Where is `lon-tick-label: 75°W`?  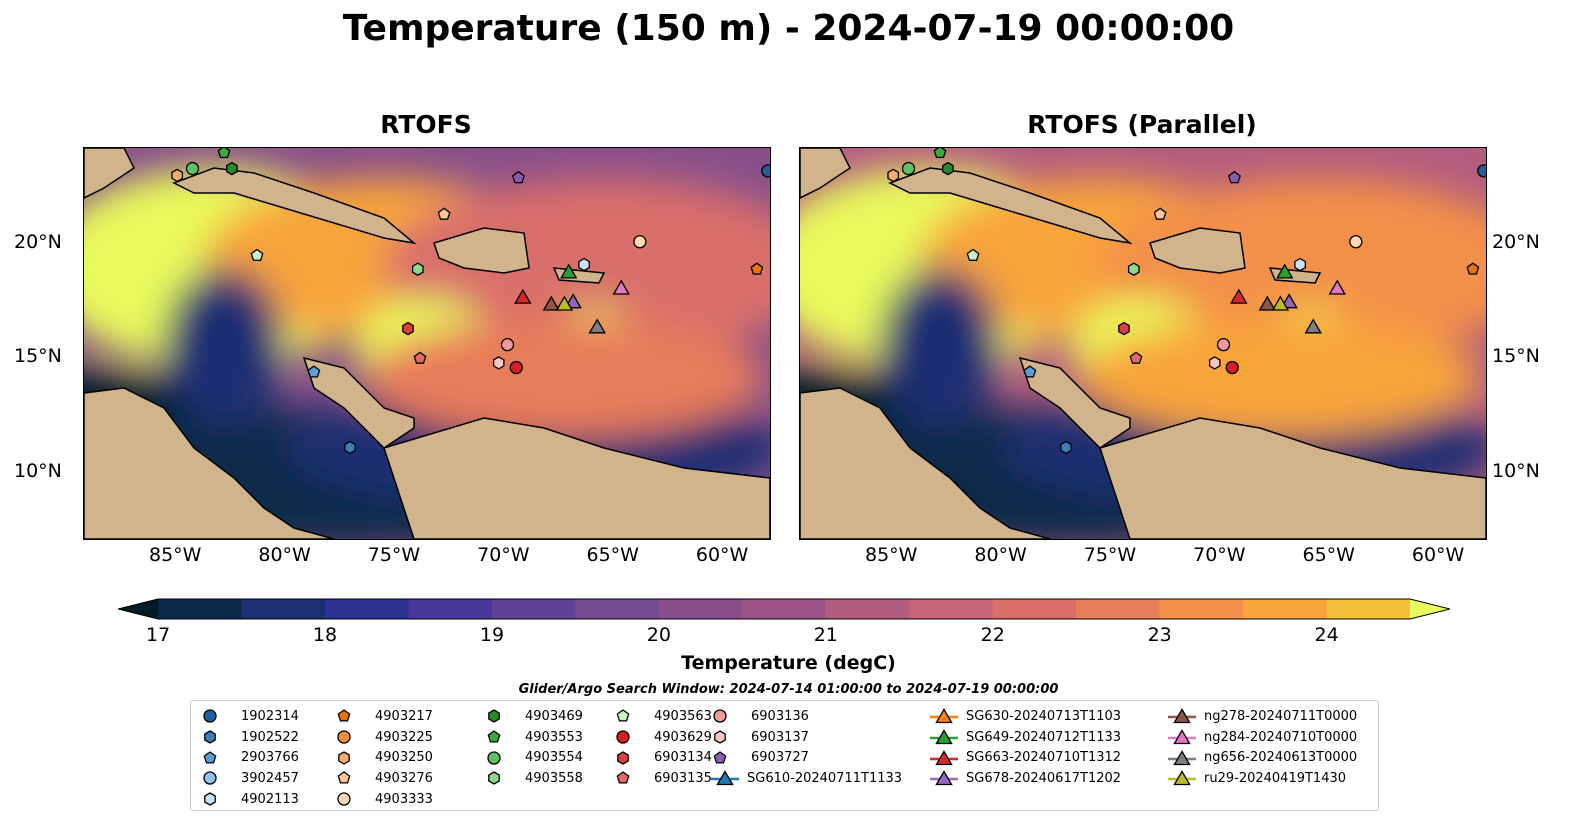 lon-tick-label: 75°W is located at coordinates (394, 555).